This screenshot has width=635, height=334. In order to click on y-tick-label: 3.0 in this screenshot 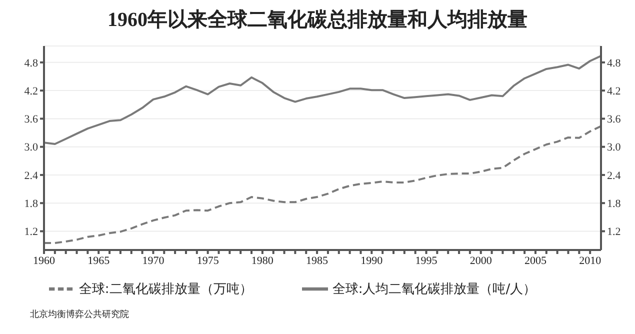, I will do `click(31, 148)`.